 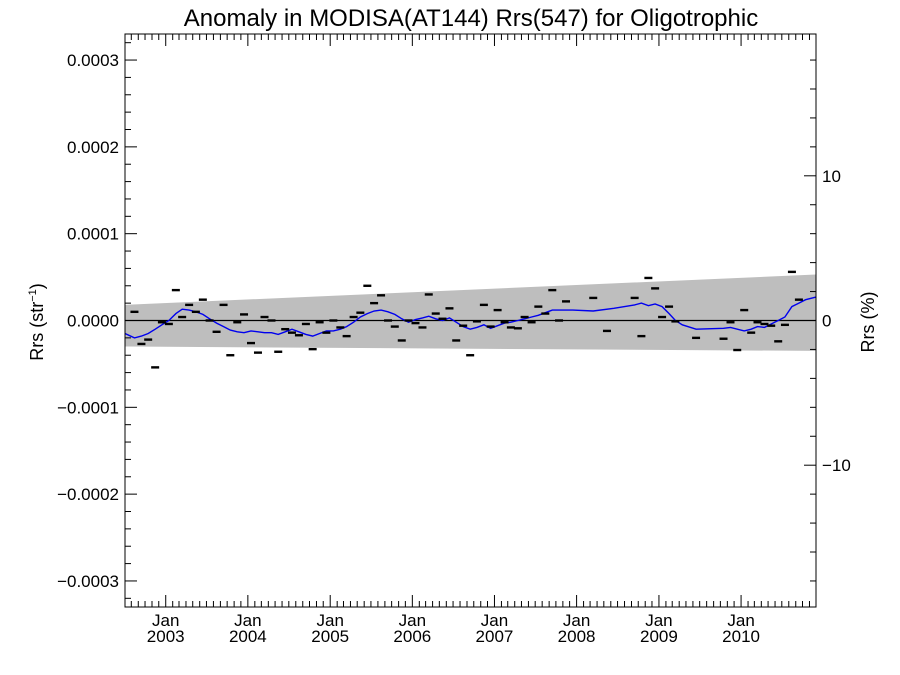 What do you see at coordinates (88, 494) in the screenshot?
I see `left-y-tick-label: −0.0002` at bounding box center [88, 494].